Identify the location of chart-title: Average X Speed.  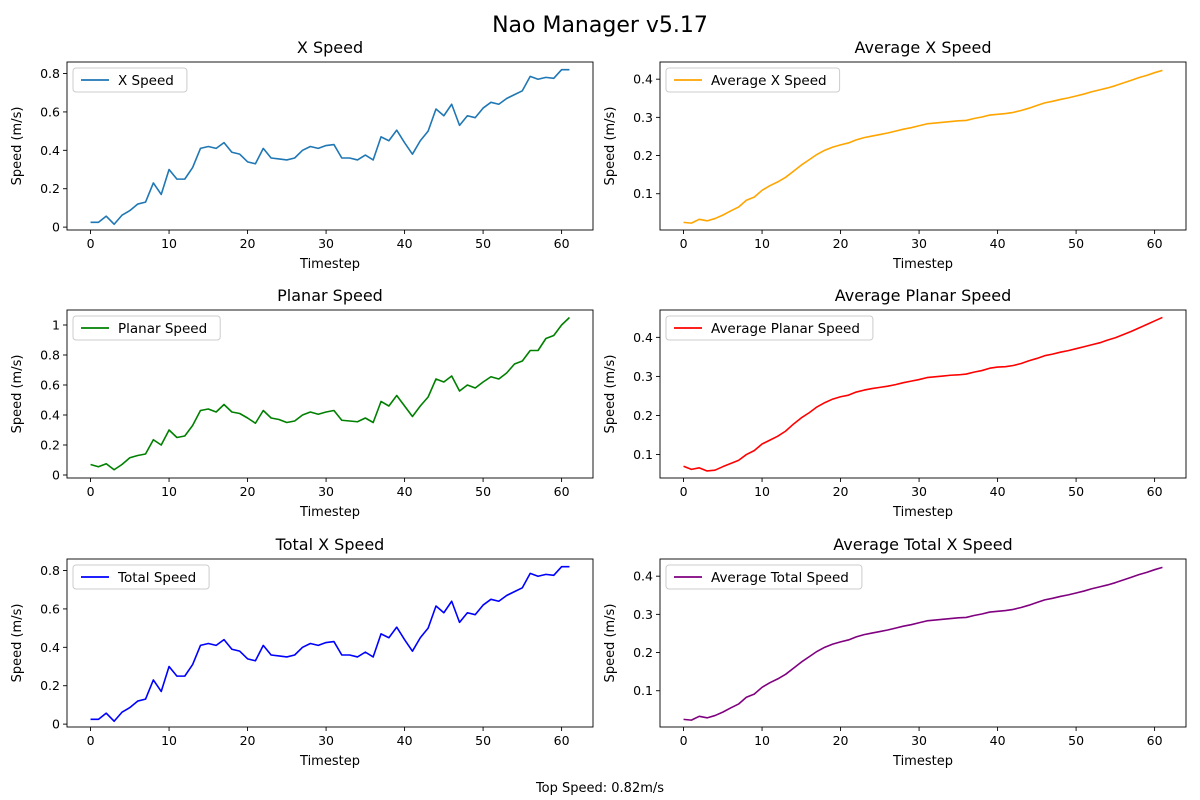
(923, 47).